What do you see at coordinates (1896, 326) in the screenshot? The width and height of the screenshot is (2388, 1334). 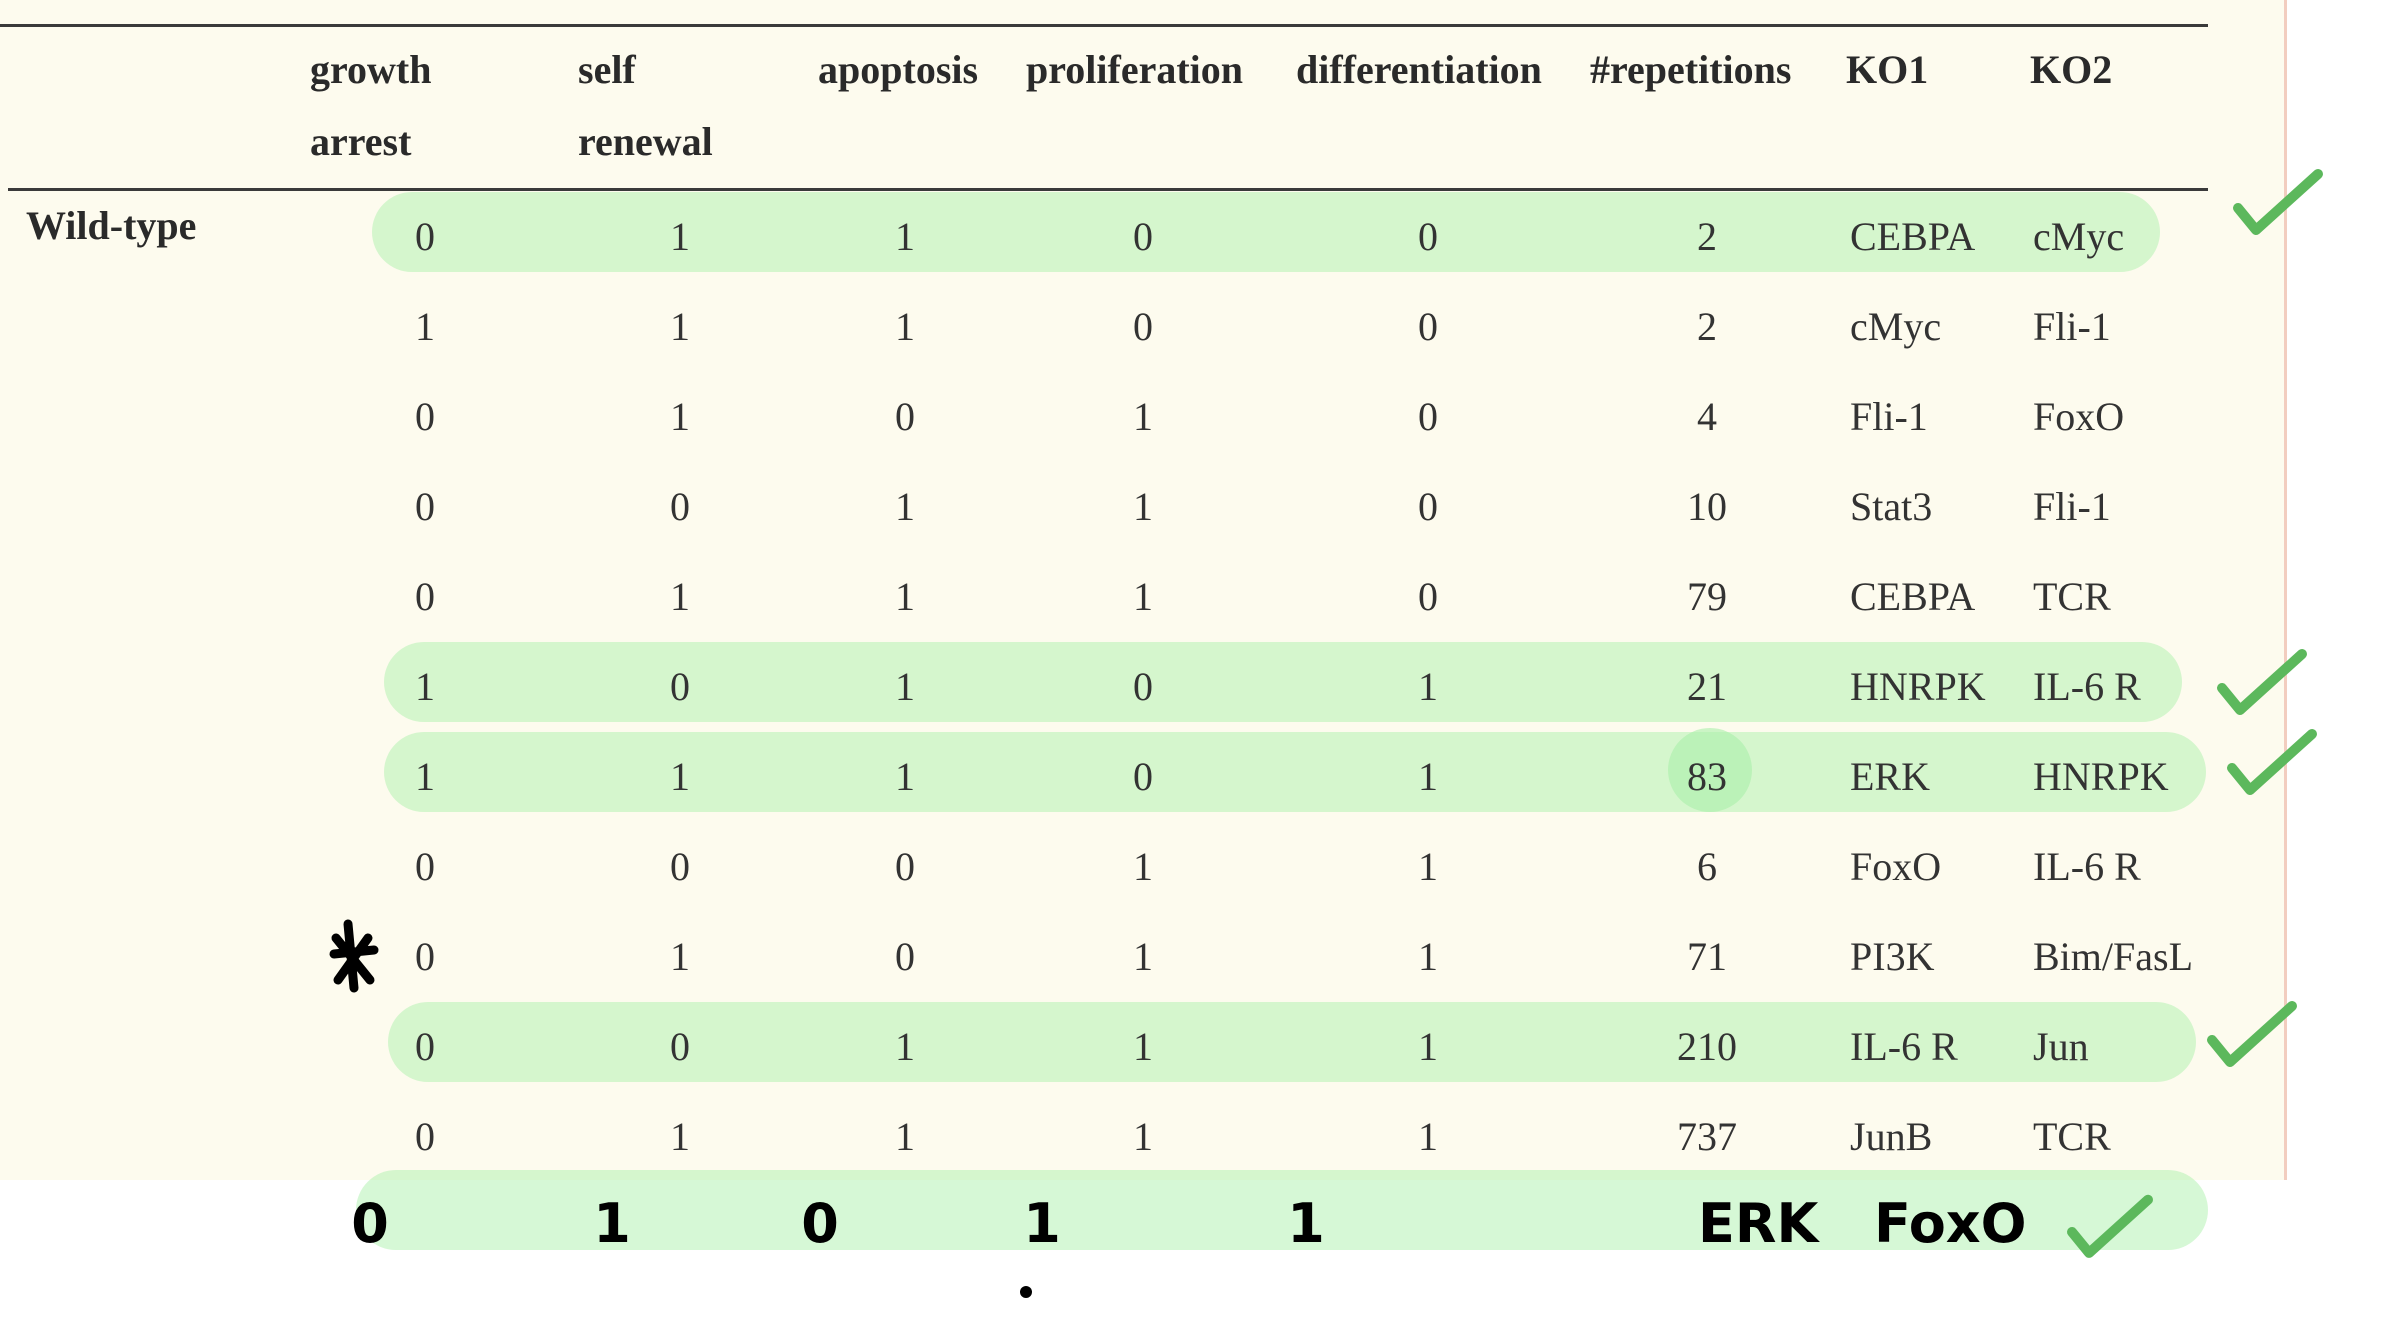 I see `cell-ko1: cMyc` at bounding box center [1896, 326].